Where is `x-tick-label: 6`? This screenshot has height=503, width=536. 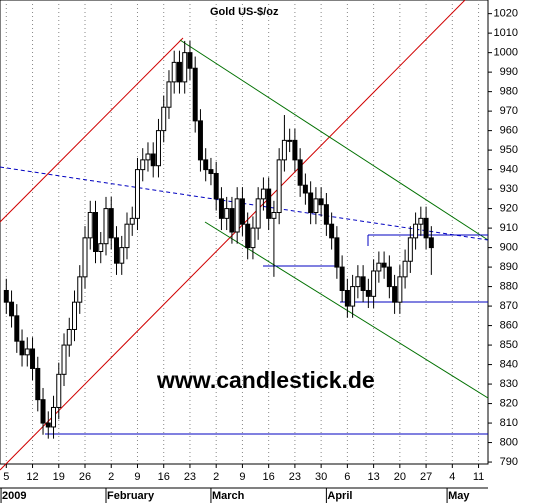
x-tick-label: 6 is located at coordinates (347, 477).